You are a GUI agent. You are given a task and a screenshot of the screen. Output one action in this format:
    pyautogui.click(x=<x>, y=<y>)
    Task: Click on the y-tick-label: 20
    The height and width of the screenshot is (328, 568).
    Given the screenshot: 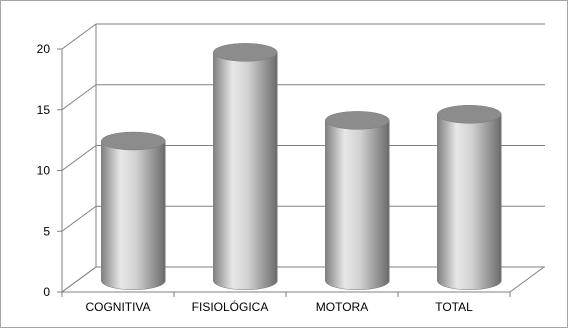 What is the action you would take?
    pyautogui.click(x=44, y=49)
    